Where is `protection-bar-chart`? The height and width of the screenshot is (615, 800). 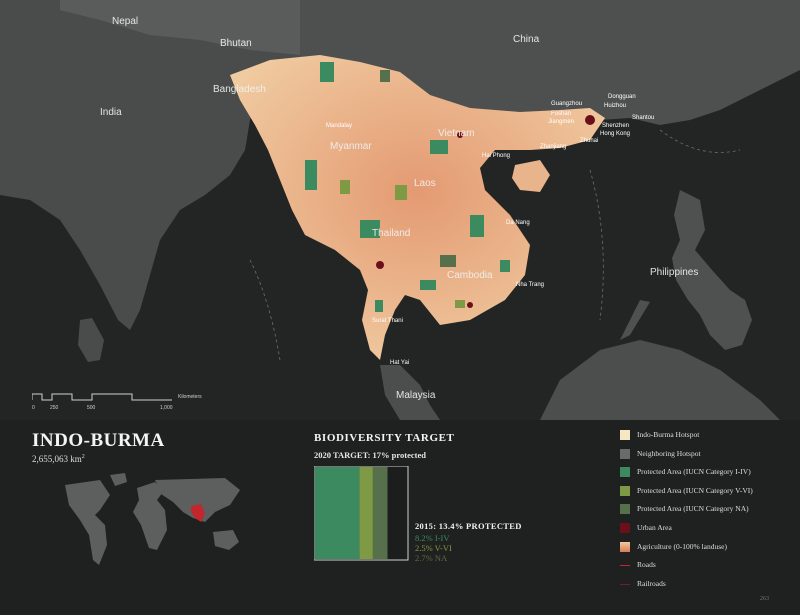 protection-bar-chart is located at coordinates (361, 513).